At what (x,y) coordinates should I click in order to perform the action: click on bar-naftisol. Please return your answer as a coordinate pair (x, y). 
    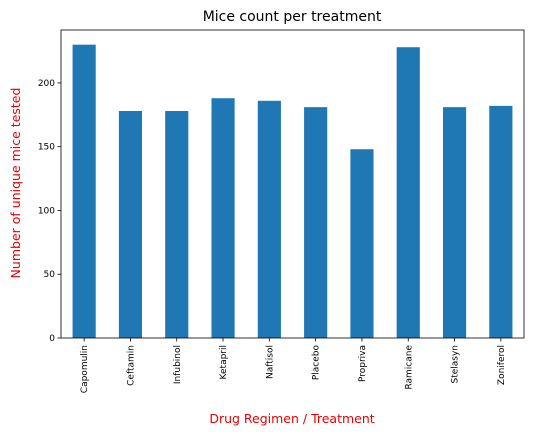
    Looking at the image, I should click on (269, 219).